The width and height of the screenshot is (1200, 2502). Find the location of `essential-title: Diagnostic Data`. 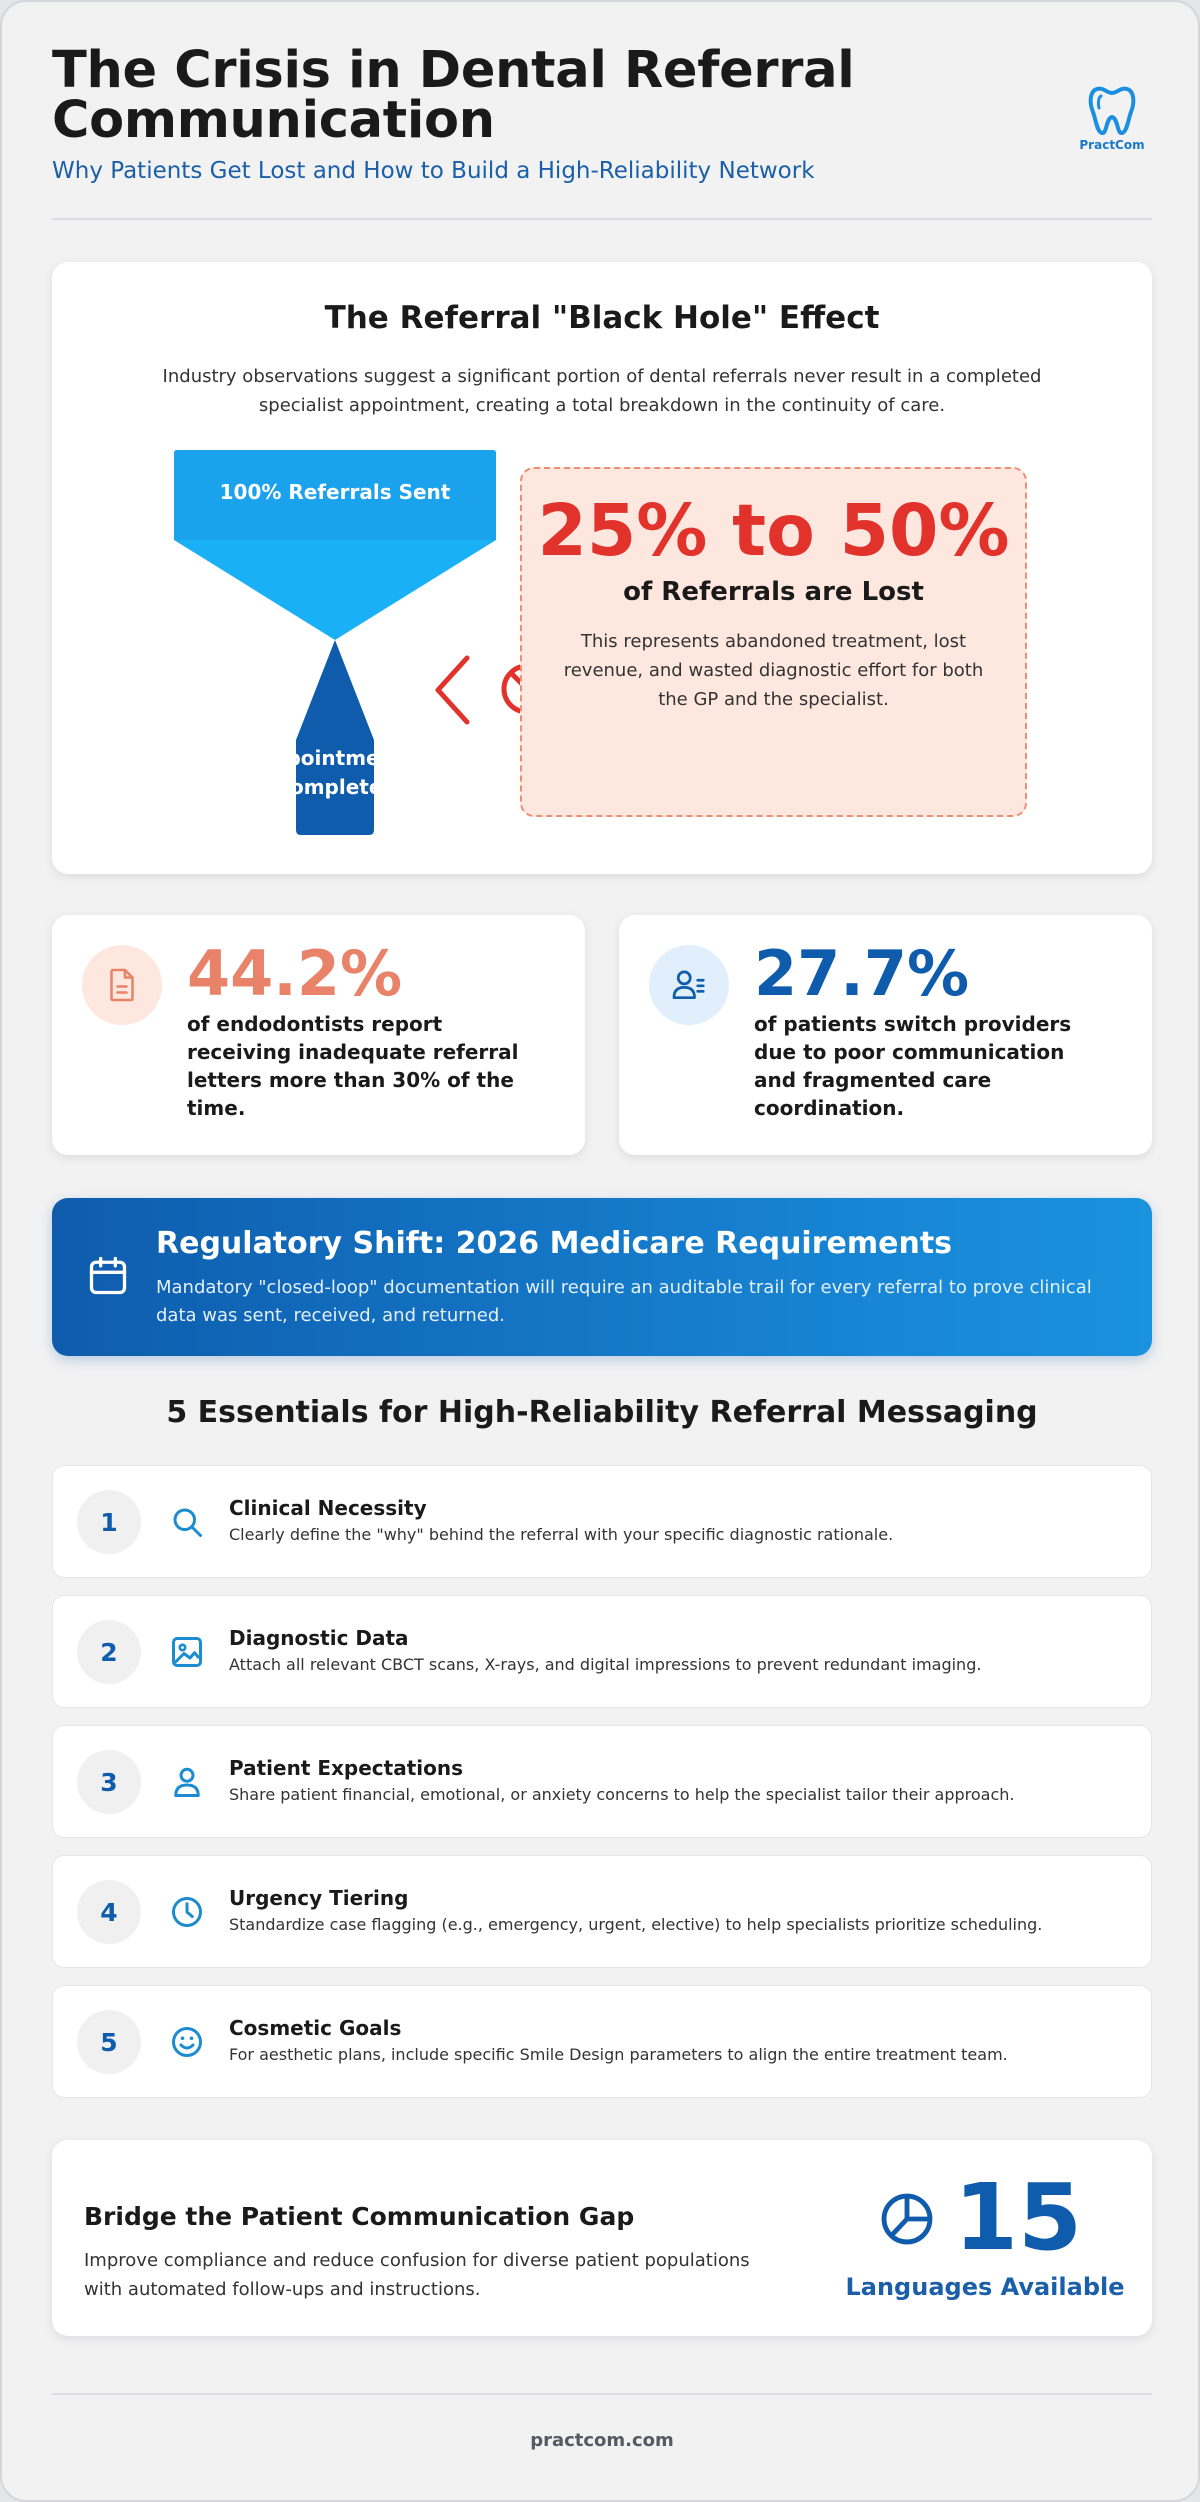

essential-title: Diagnostic Data is located at coordinates (319, 1638).